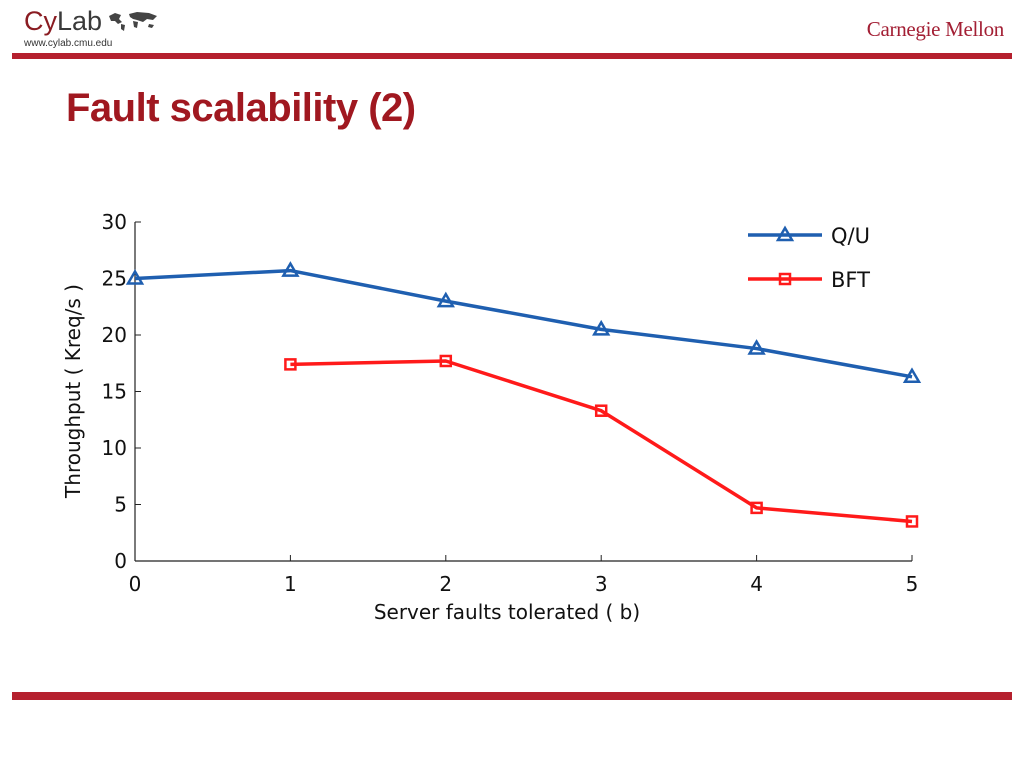 The width and height of the screenshot is (1024, 768). What do you see at coordinates (809, 258) in the screenshot?
I see `chart-legend: Q/U BFT` at bounding box center [809, 258].